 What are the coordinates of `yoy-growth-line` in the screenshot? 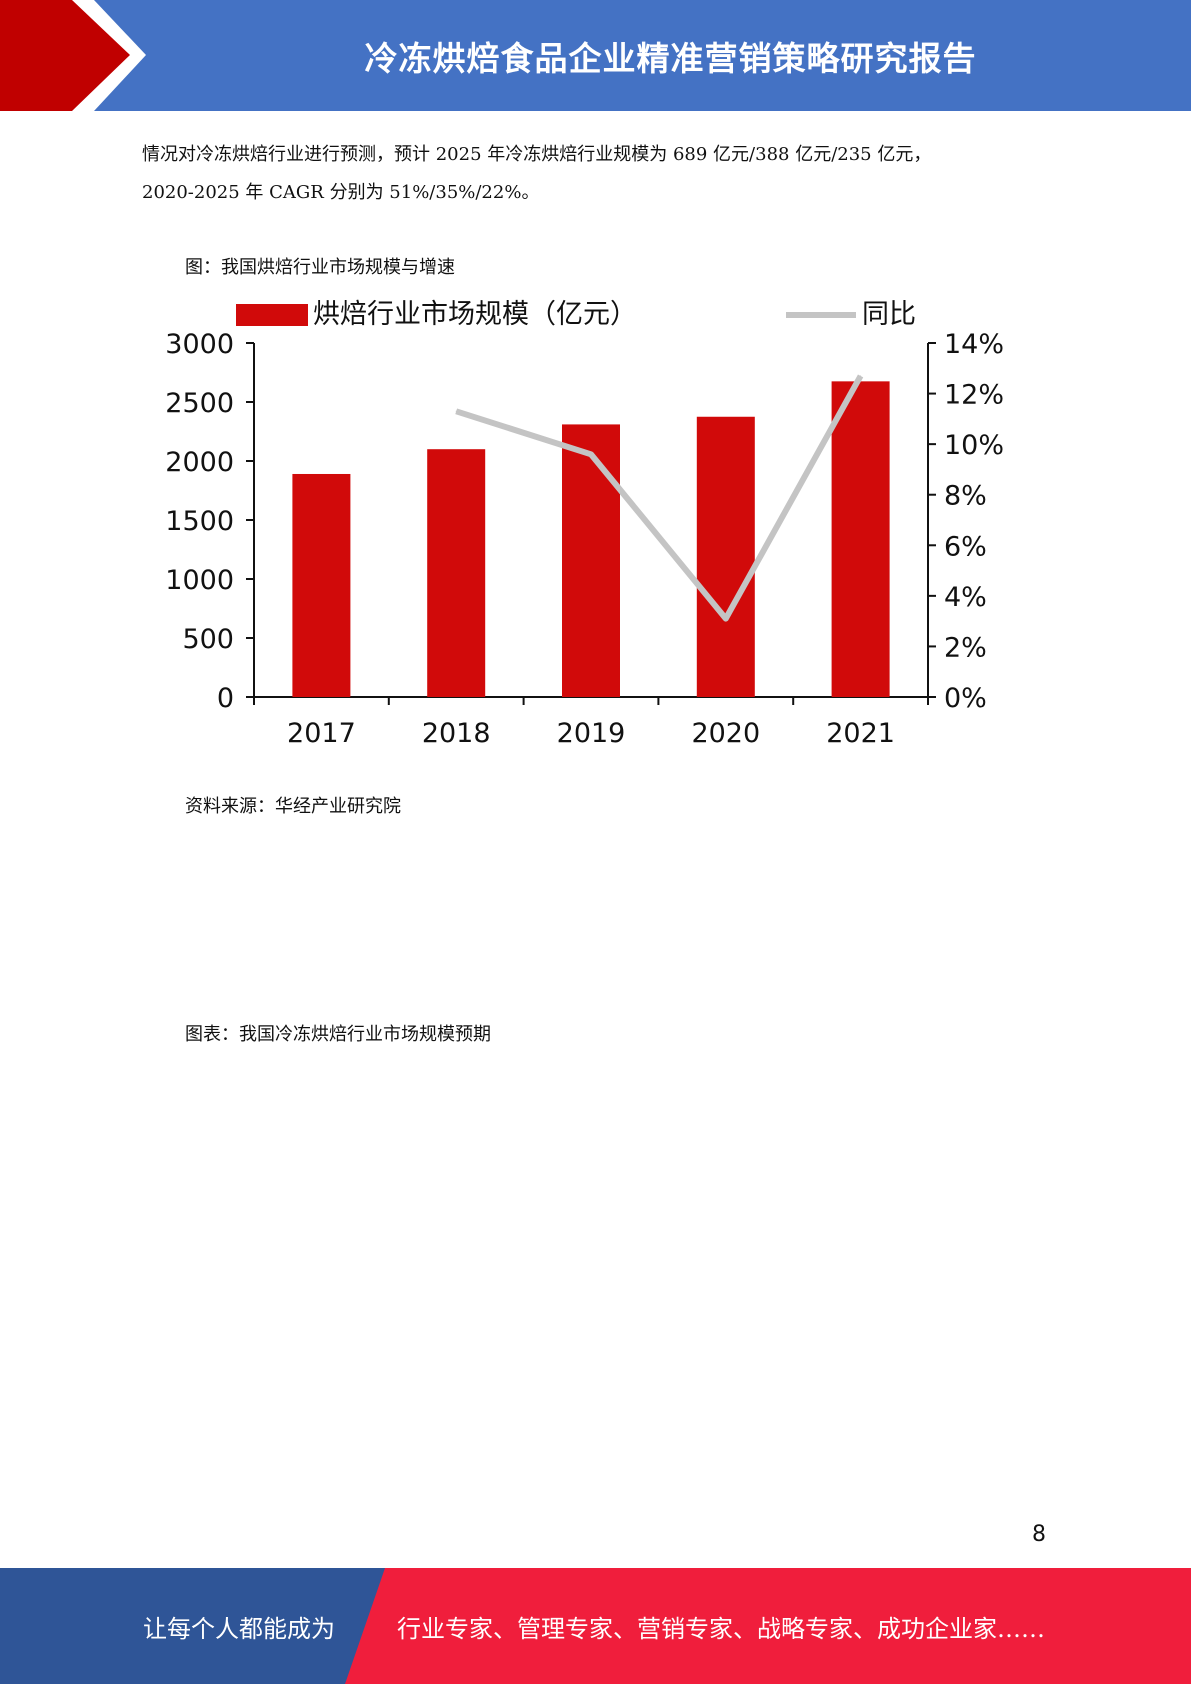 It's located at (659, 498).